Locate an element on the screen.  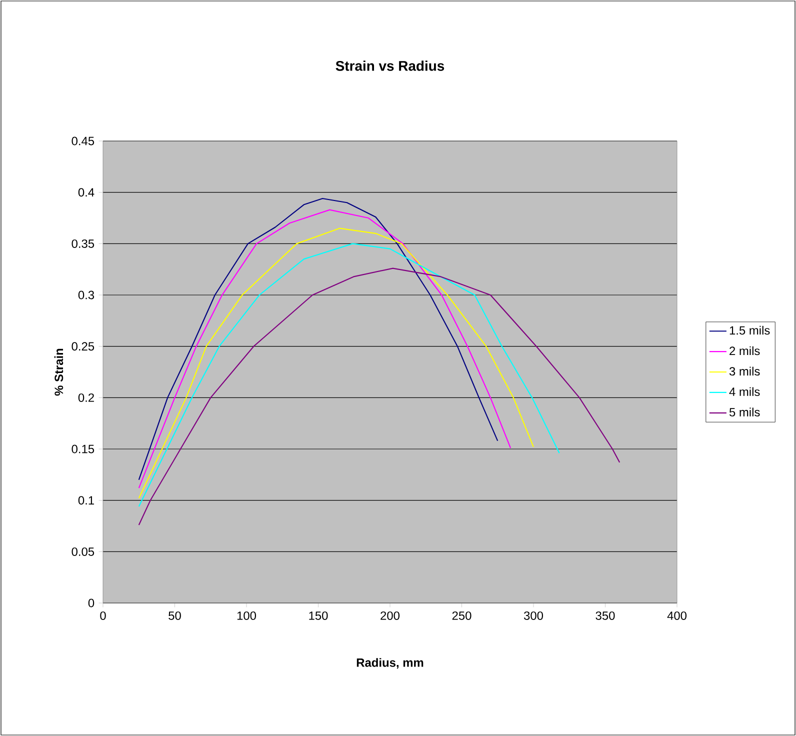
x-tick-label: 200 is located at coordinates (390, 615).